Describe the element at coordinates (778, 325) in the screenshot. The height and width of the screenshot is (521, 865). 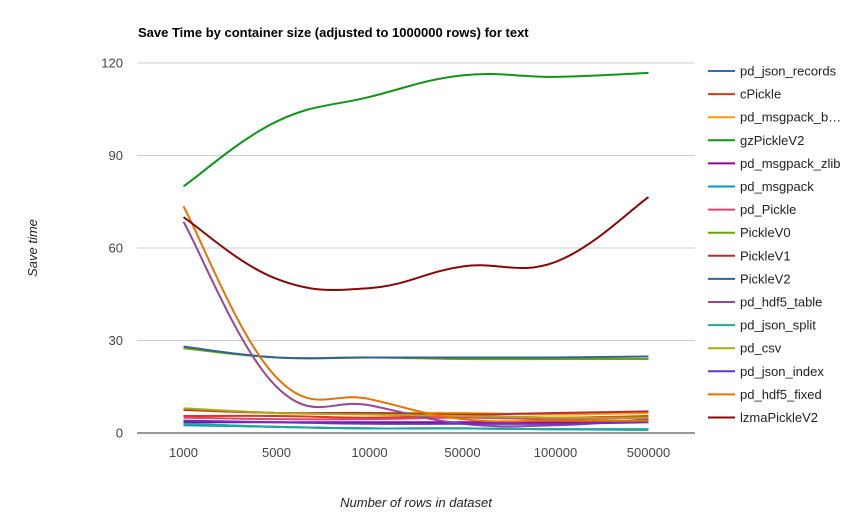
I see `legend-label: pd_json_split` at that location.